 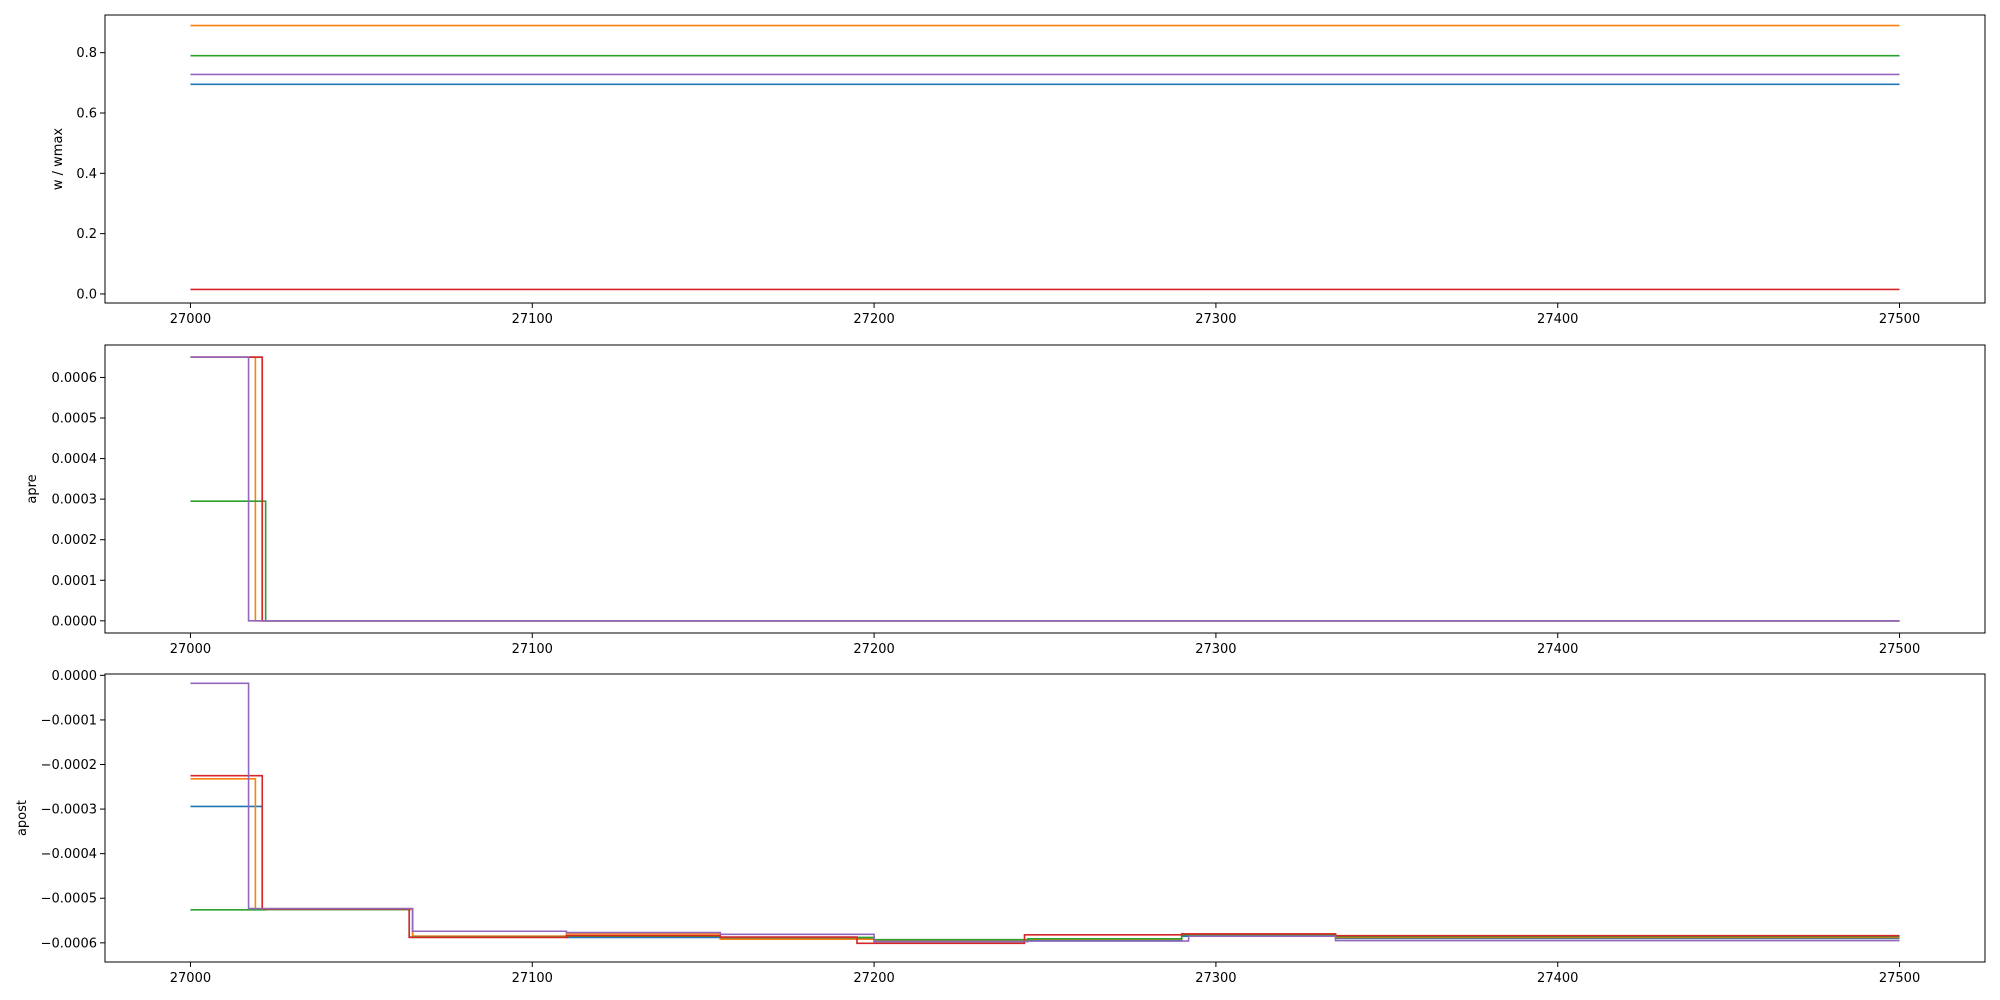 I want to click on y-tick-label: 0.0005, so click(x=75, y=419).